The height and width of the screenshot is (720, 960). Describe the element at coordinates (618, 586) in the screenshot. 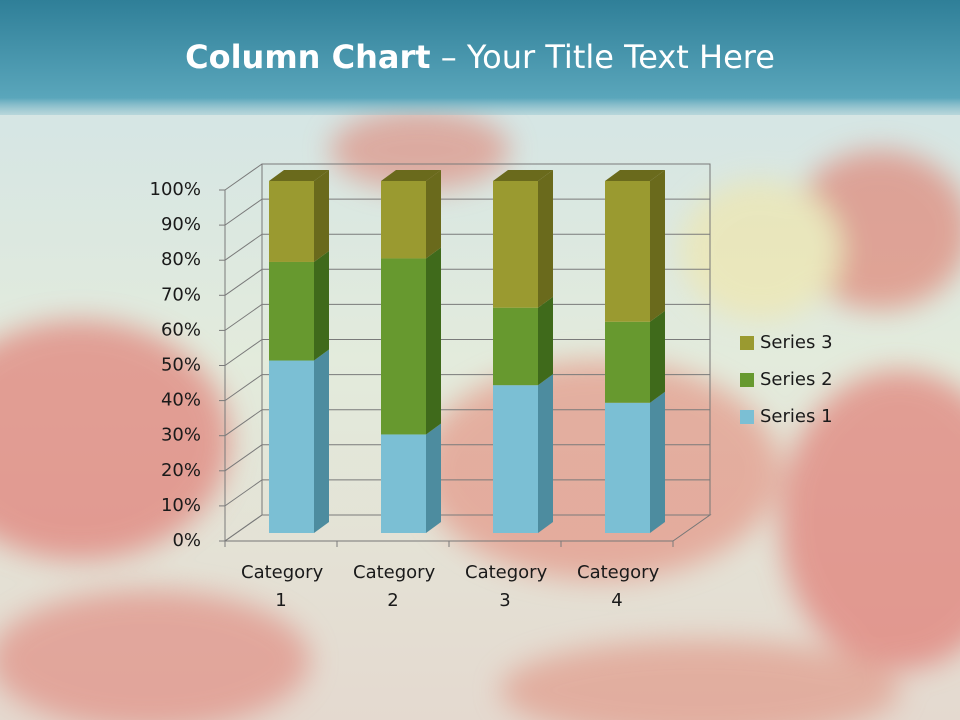

I see `x-tick-label: Category 4` at that location.